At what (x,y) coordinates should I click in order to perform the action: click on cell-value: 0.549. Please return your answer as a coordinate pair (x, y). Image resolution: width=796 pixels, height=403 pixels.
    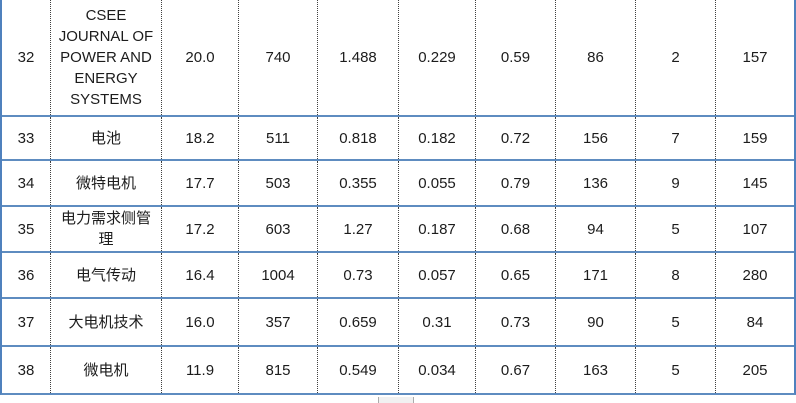
    Looking at the image, I should click on (358, 370).